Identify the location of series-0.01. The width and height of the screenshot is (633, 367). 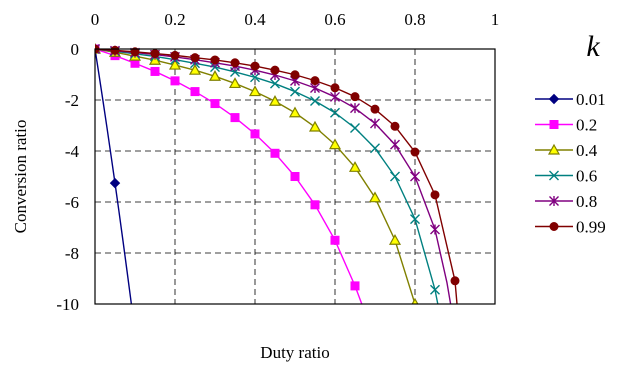
(114, 173).